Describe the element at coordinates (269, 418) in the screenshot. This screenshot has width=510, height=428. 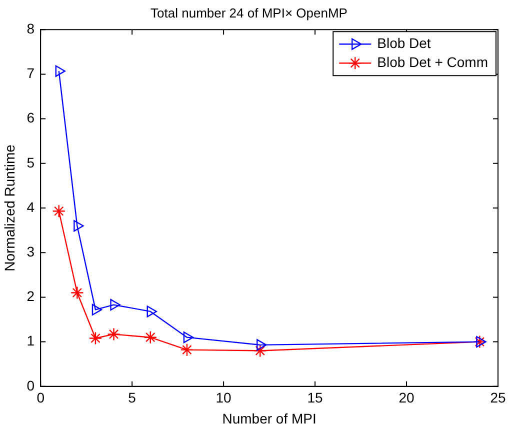
I see `x-axis-title: Number of MPI` at that location.